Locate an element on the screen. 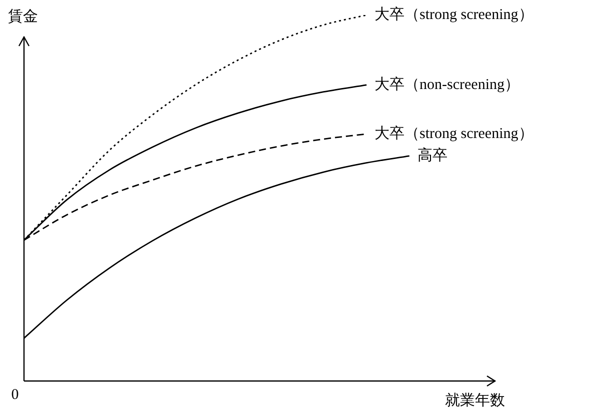 The height and width of the screenshot is (417, 594). y-axis-title: 賃金 is located at coordinates (23, 16).